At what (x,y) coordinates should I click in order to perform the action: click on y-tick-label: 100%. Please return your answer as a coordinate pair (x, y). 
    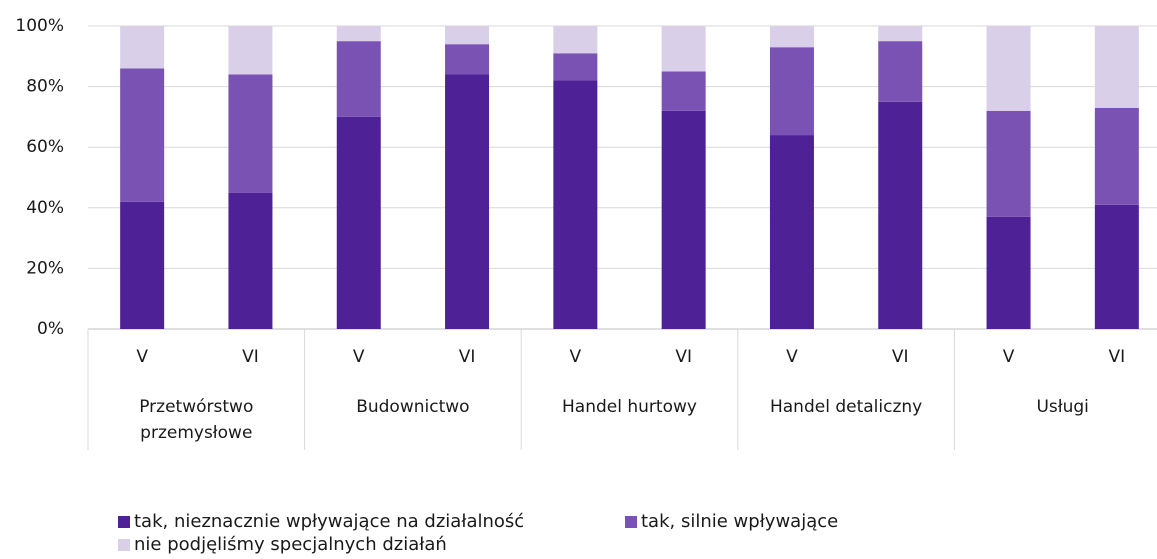
    Looking at the image, I should click on (39, 26).